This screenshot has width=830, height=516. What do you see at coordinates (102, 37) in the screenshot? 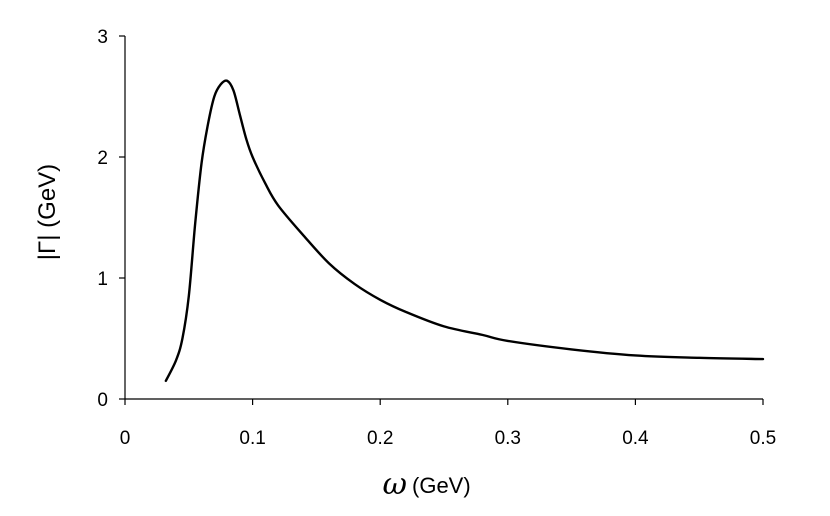
I see `y-tick-label: 3` at bounding box center [102, 37].